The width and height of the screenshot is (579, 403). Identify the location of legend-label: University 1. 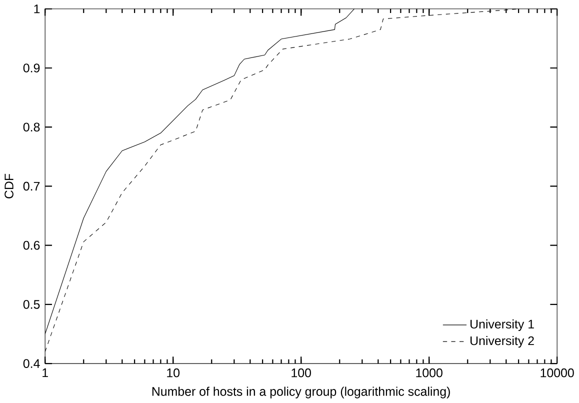
(502, 325).